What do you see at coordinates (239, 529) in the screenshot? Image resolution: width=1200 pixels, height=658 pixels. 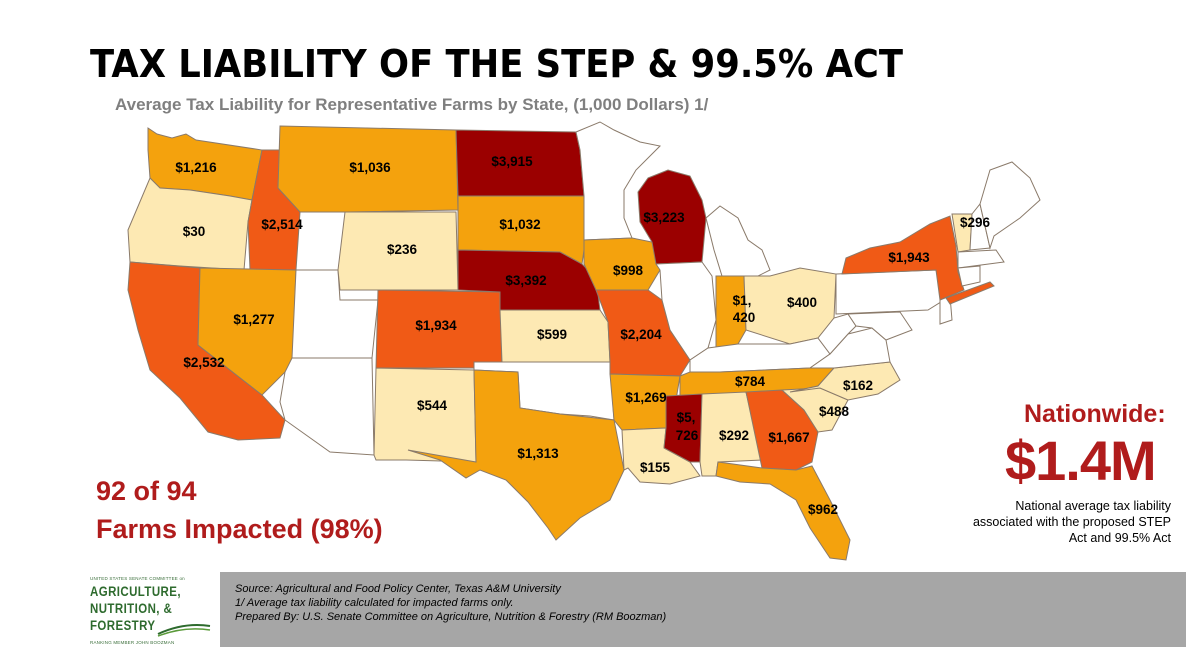 I see `farms-impacted-label: Farms Impacted (98%)` at bounding box center [239, 529].